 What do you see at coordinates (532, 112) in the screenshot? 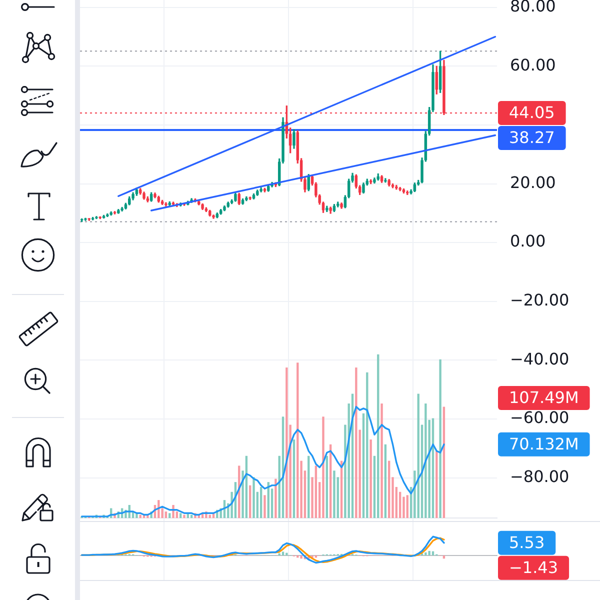
I see `ref-line-label: 44.05` at bounding box center [532, 112].